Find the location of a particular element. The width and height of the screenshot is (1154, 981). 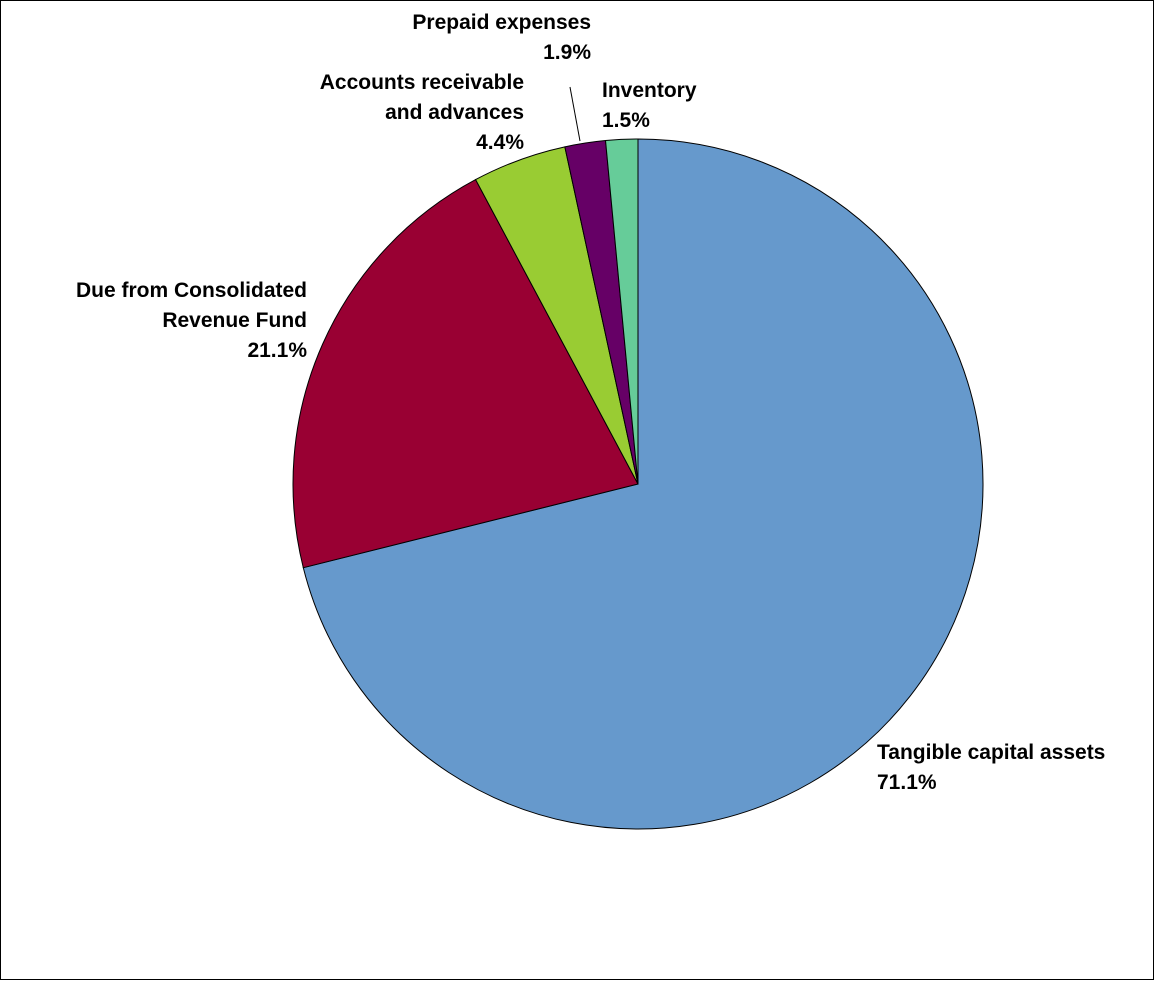

label-tangible-value: 71.1% is located at coordinates (907, 782).